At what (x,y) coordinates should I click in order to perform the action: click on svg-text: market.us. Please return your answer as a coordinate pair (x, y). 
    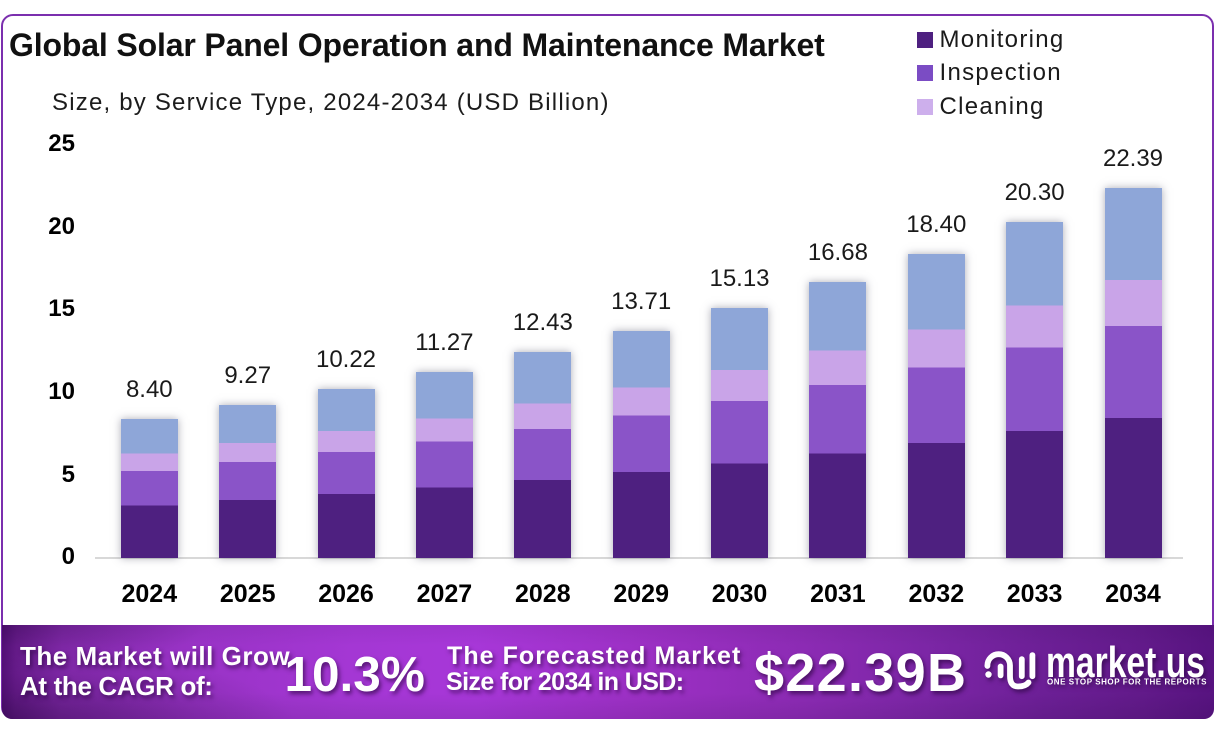
    Looking at the image, I should click on (1125, 663).